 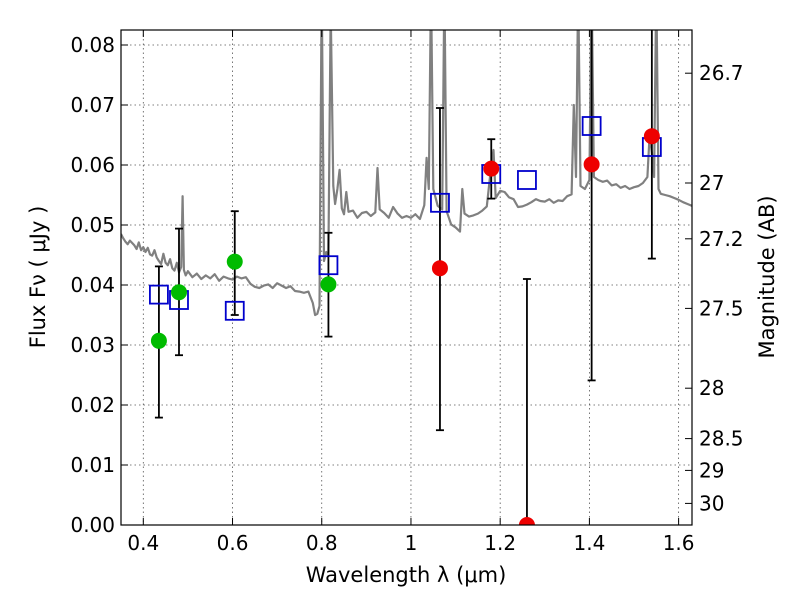 What do you see at coordinates (721, 439) in the screenshot?
I see `right-tick-label: 28.5` at bounding box center [721, 439].